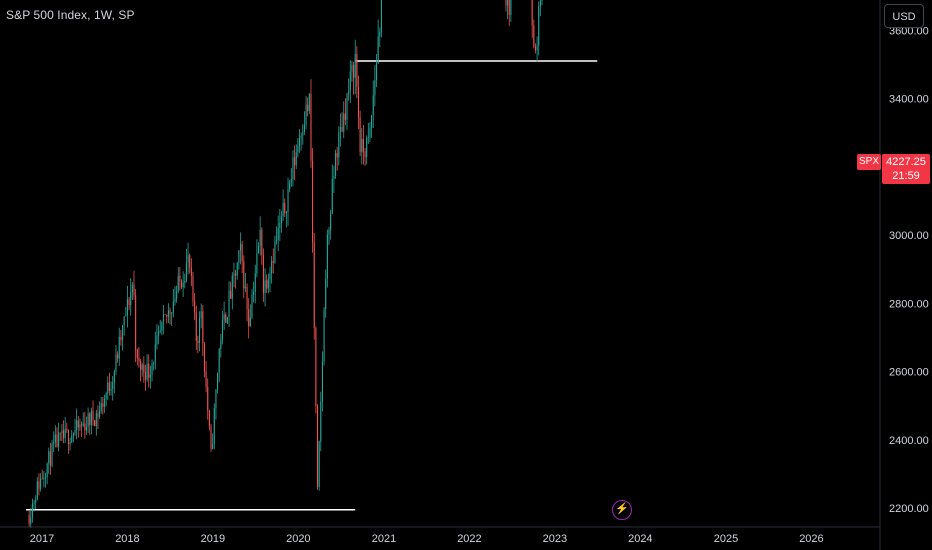 The width and height of the screenshot is (932, 550). What do you see at coordinates (70, 15) in the screenshot?
I see `chart-title: S&P 500 Index, 1W, SP` at bounding box center [70, 15].